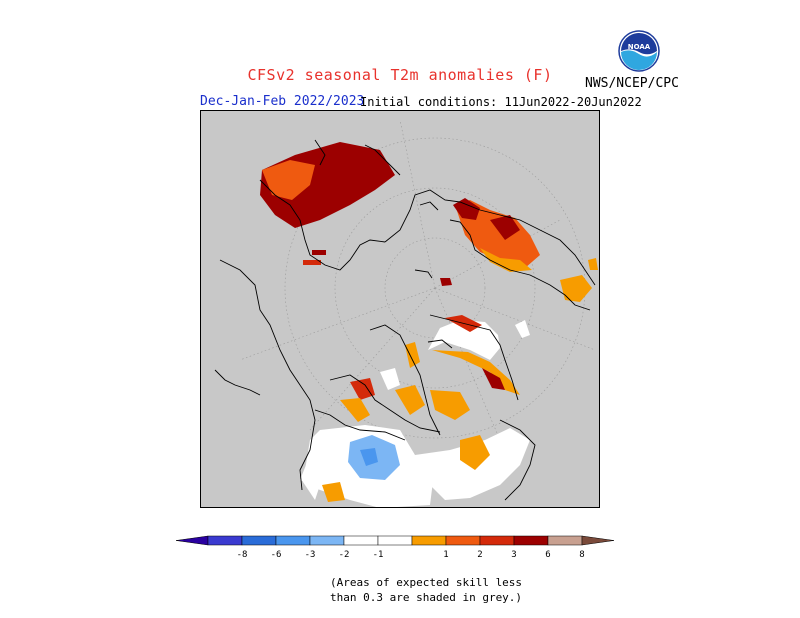  What do you see at coordinates (547, 555) in the screenshot?
I see `colorbar-tick-label: 6` at bounding box center [547, 555].